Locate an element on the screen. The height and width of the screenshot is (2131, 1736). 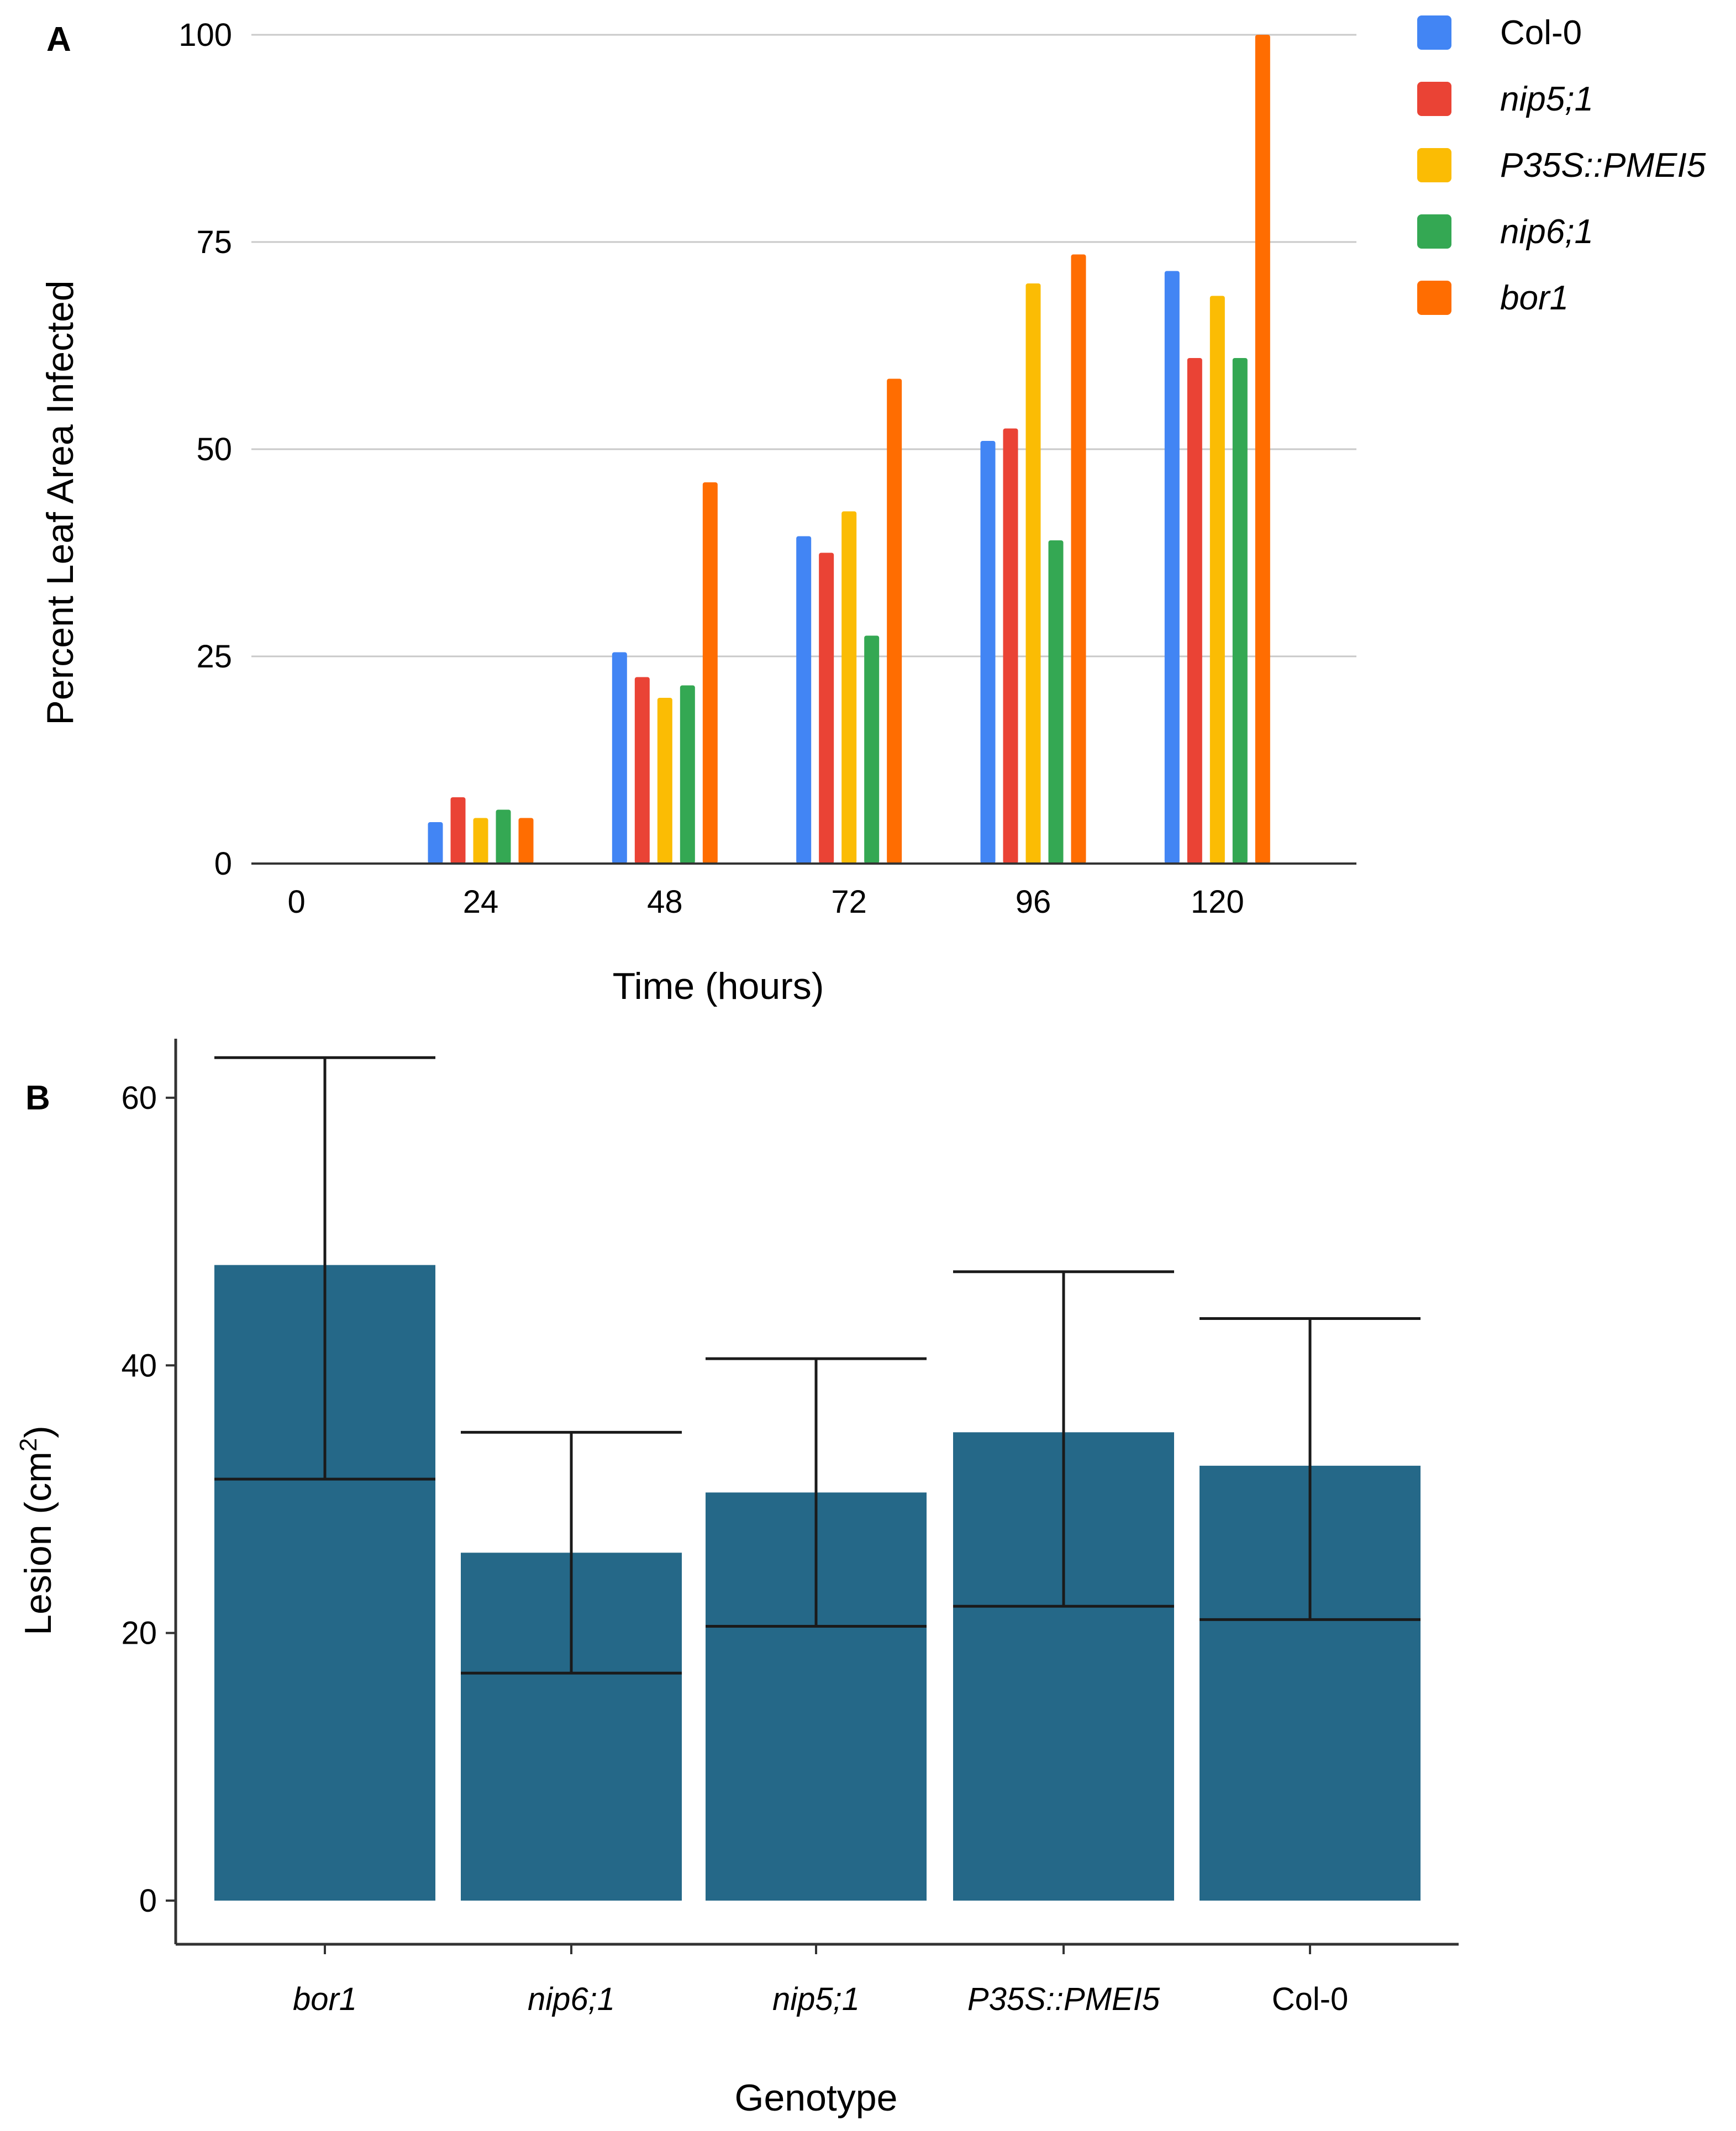
bar-a-nip5;1-72 is located at coordinates (826, 709).